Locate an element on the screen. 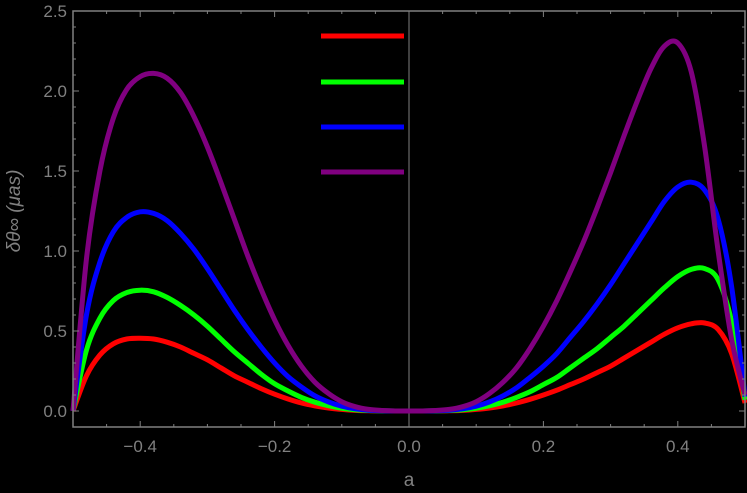 This screenshot has height=493, width=747. y-tick-label: 0.5 is located at coordinates (55, 331).